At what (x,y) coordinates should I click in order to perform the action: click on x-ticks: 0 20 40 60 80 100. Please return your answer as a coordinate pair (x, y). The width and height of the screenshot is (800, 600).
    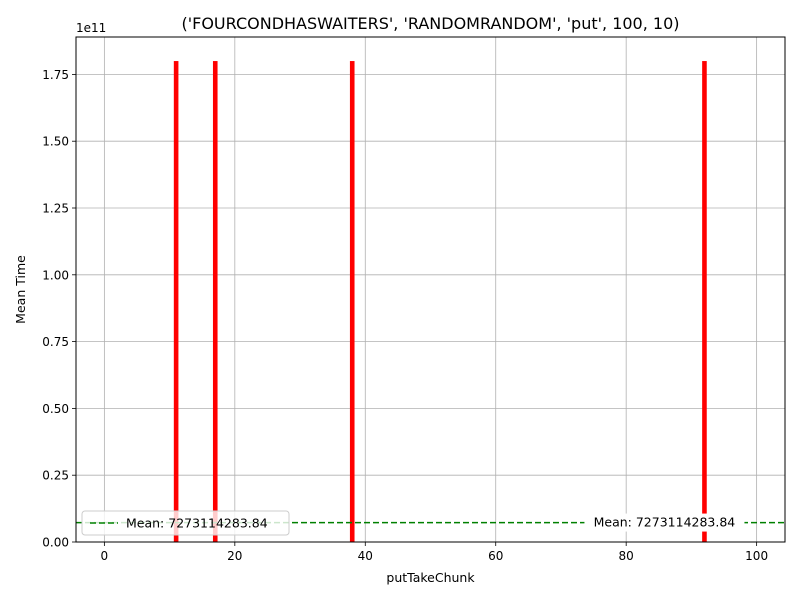
    Looking at the image, I should click on (434, 552).